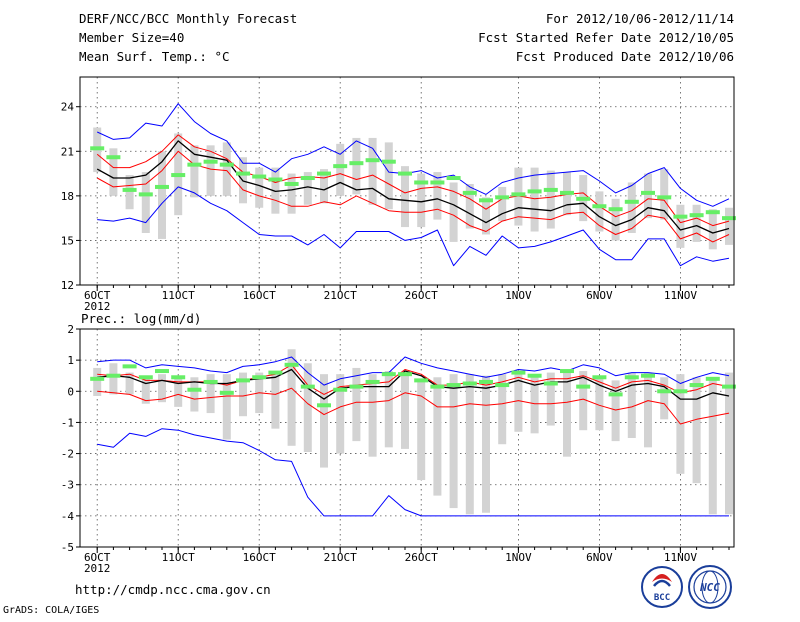 This screenshot has width=800, height=622. Describe the element at coordinates (51, 610) in the screenshot. I see `grads-credit: GrADS: COLA/IGES` at that location.